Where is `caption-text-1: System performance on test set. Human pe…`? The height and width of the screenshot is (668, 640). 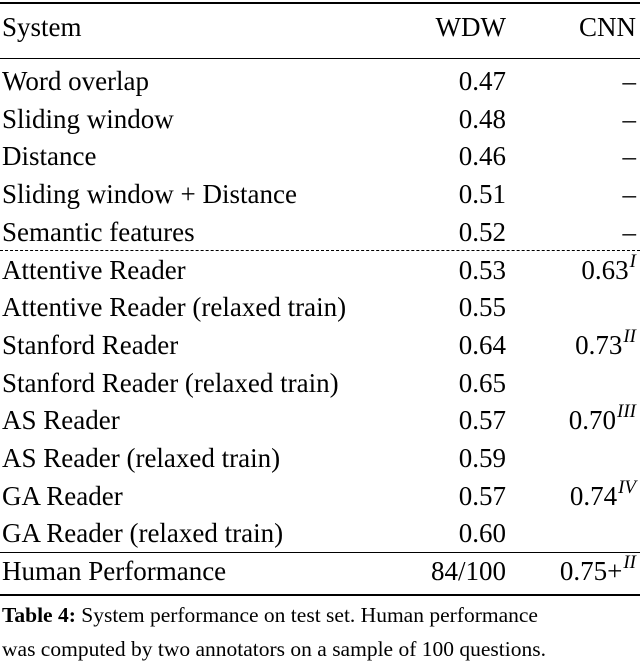
caption-text-1: System performance on test set. Human pe… is located at coordinates (306, 615).